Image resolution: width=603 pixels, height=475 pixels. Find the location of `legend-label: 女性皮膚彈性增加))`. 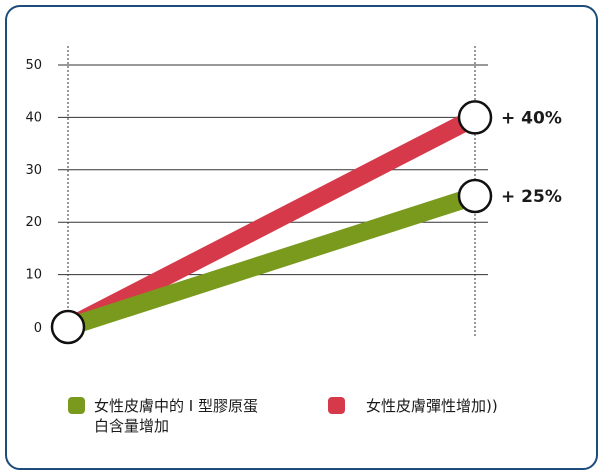

legend-label: 女性皮膚彈性增加)) is located at coordinates (432, 406).